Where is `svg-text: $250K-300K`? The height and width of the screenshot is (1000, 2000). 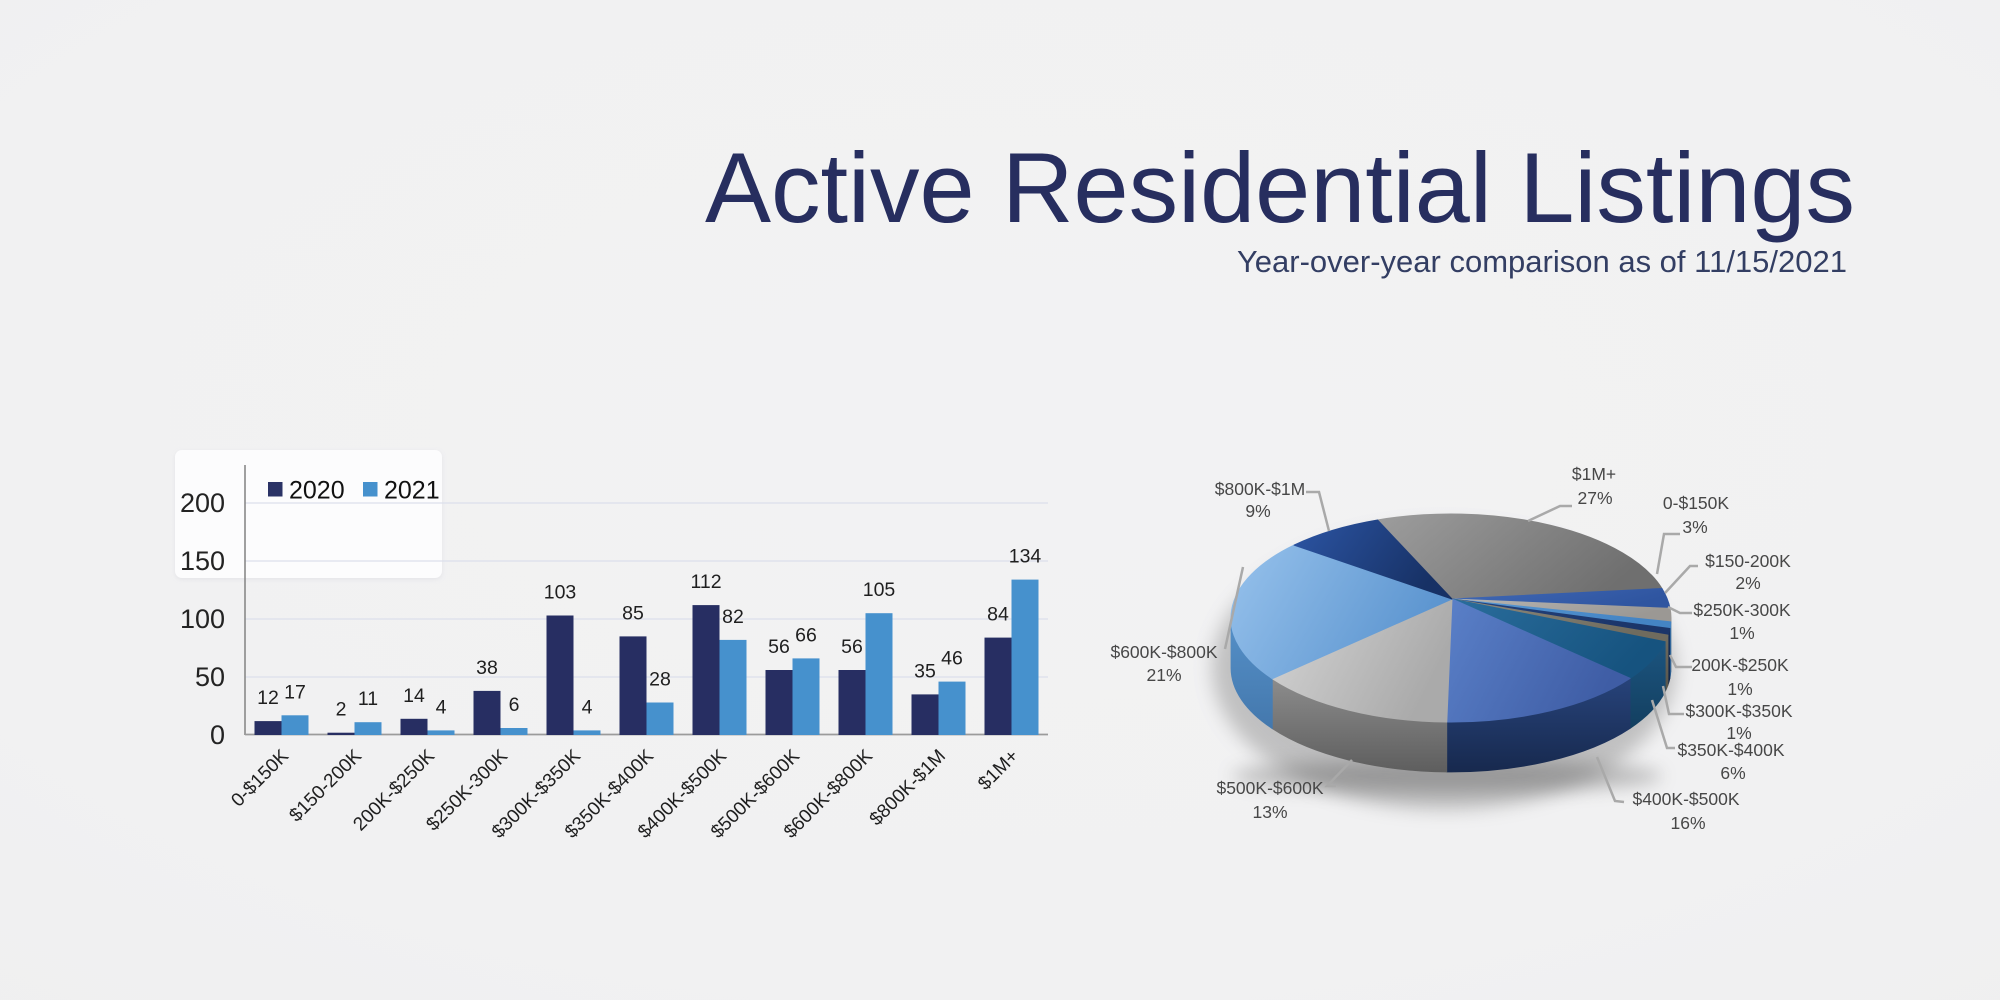 svg-text: $250K-300K is located at coordinates (1742, 610).